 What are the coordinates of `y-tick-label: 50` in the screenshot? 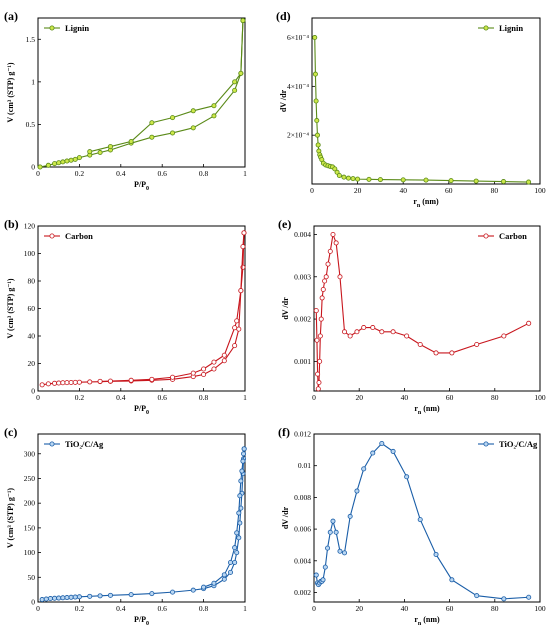 It's located at (32, 577).